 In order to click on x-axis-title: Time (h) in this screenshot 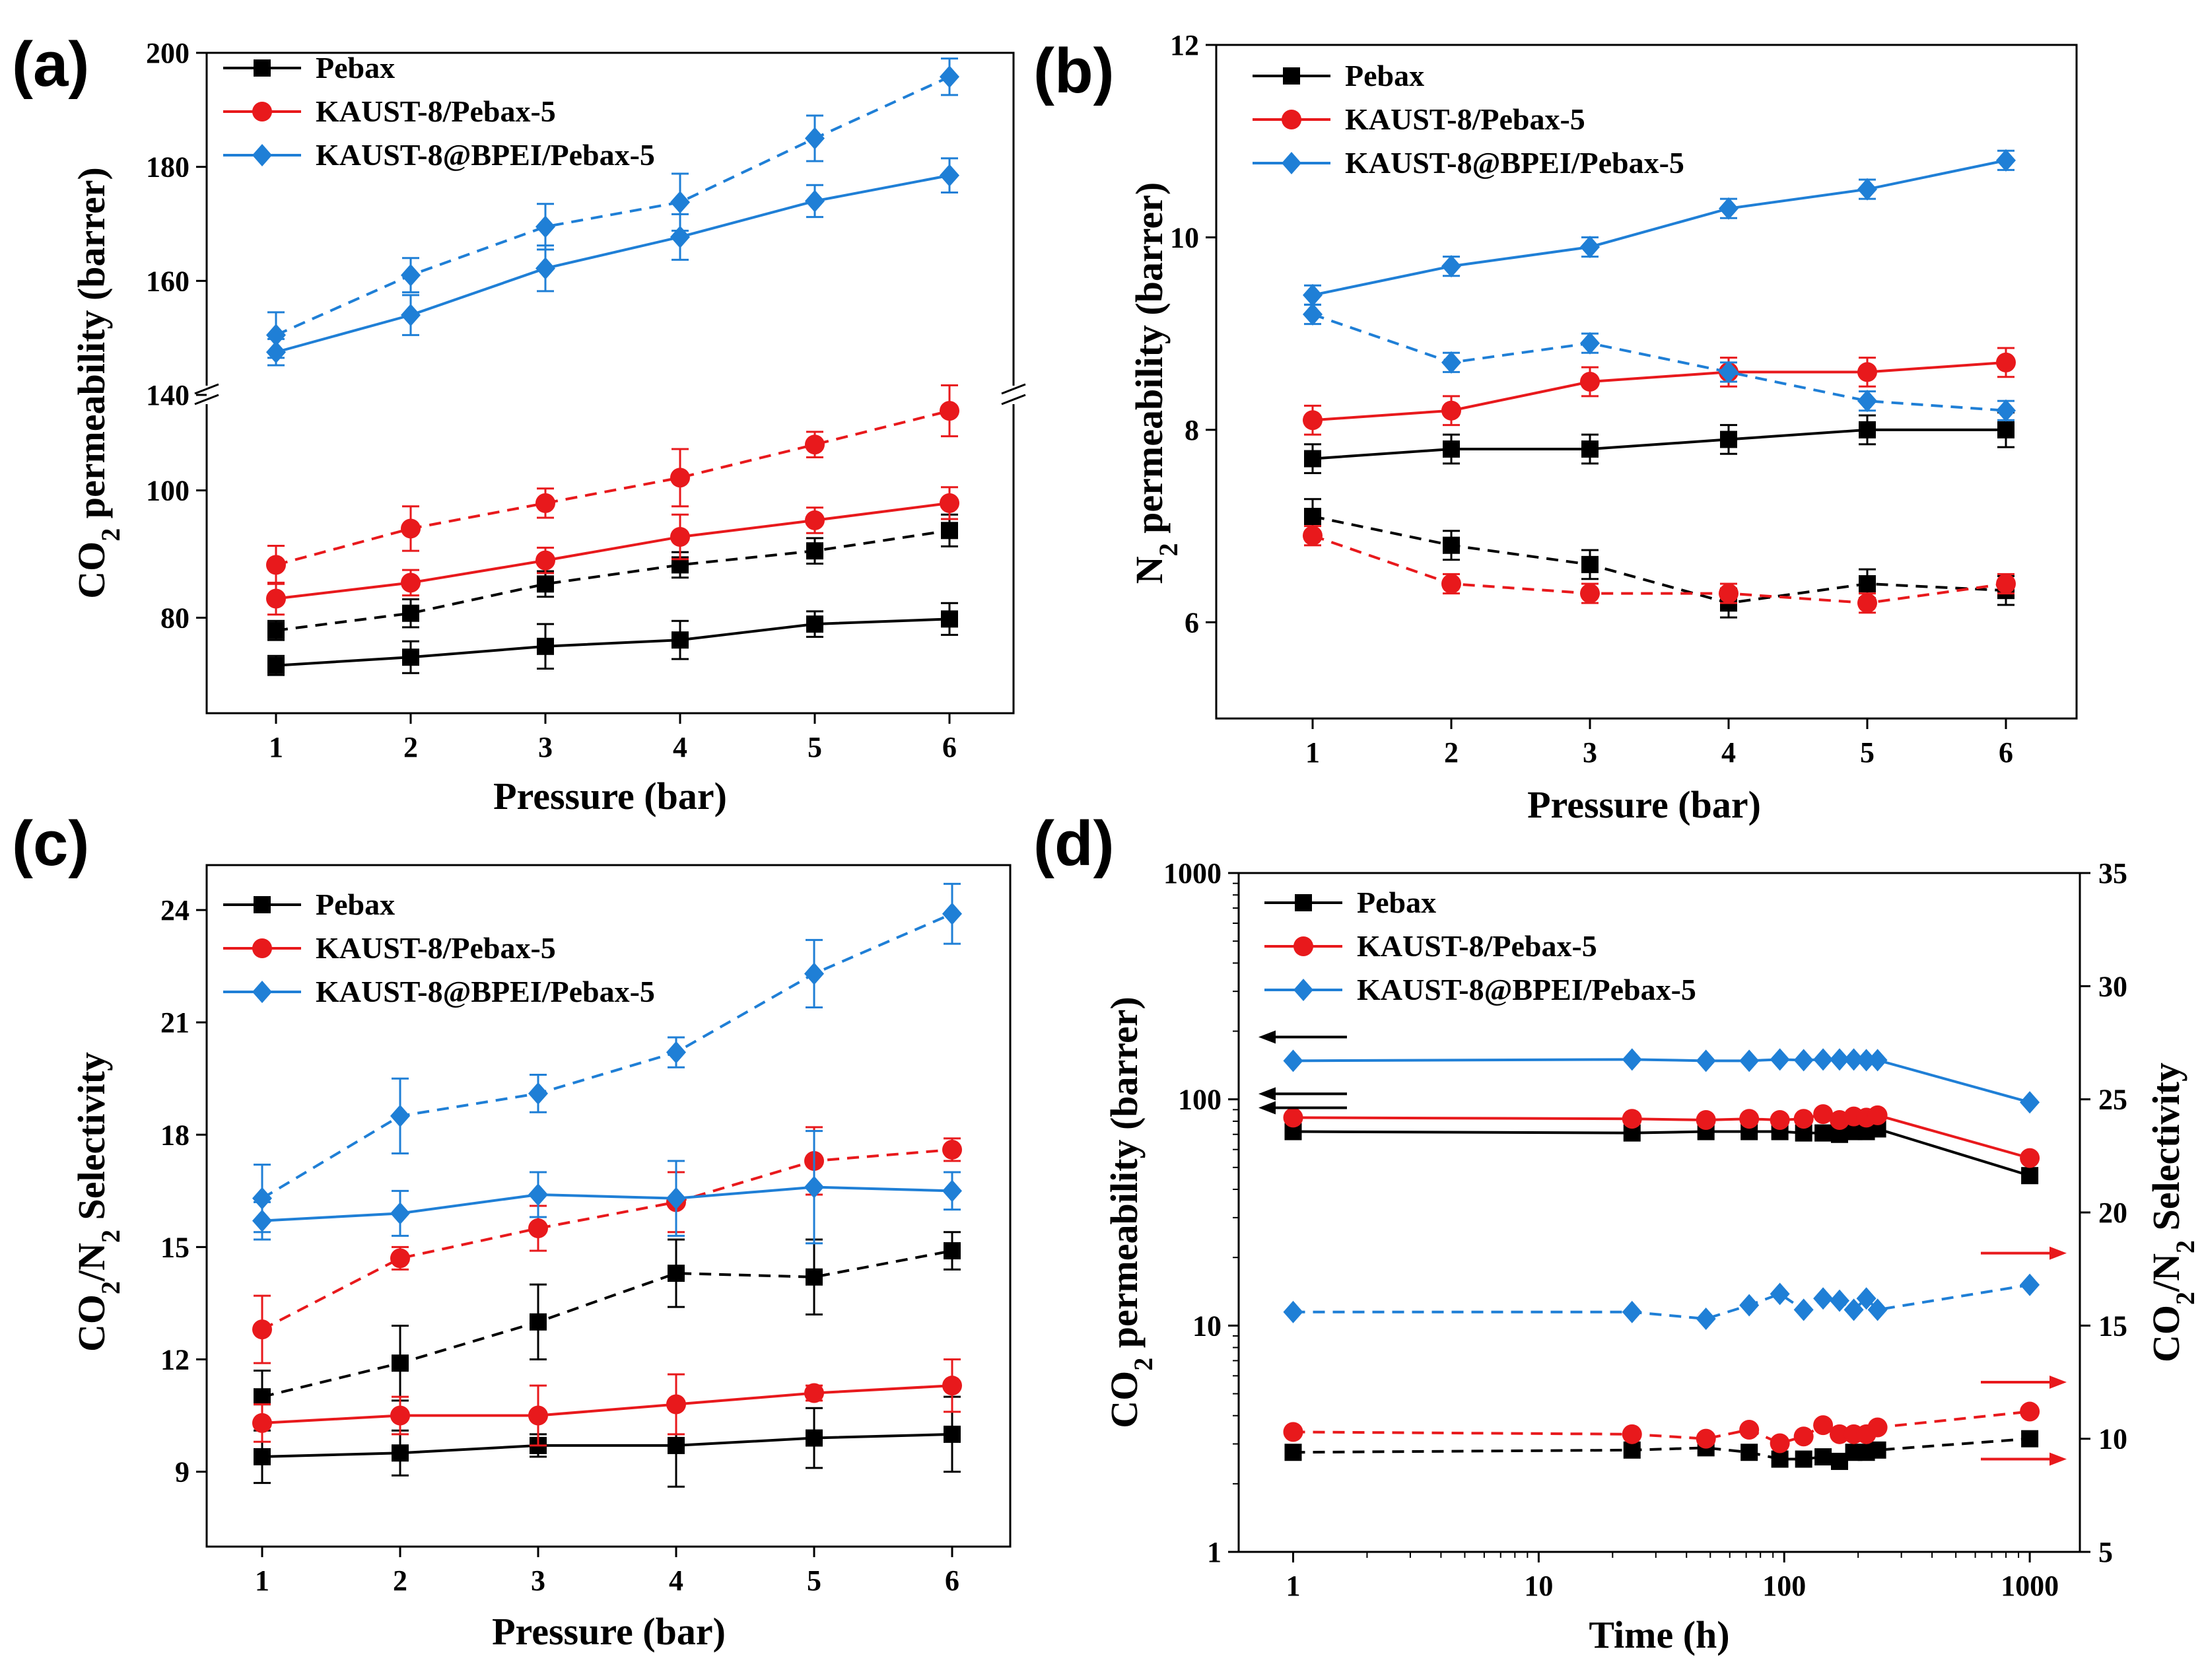, I will do `click(1659, 1634)`.